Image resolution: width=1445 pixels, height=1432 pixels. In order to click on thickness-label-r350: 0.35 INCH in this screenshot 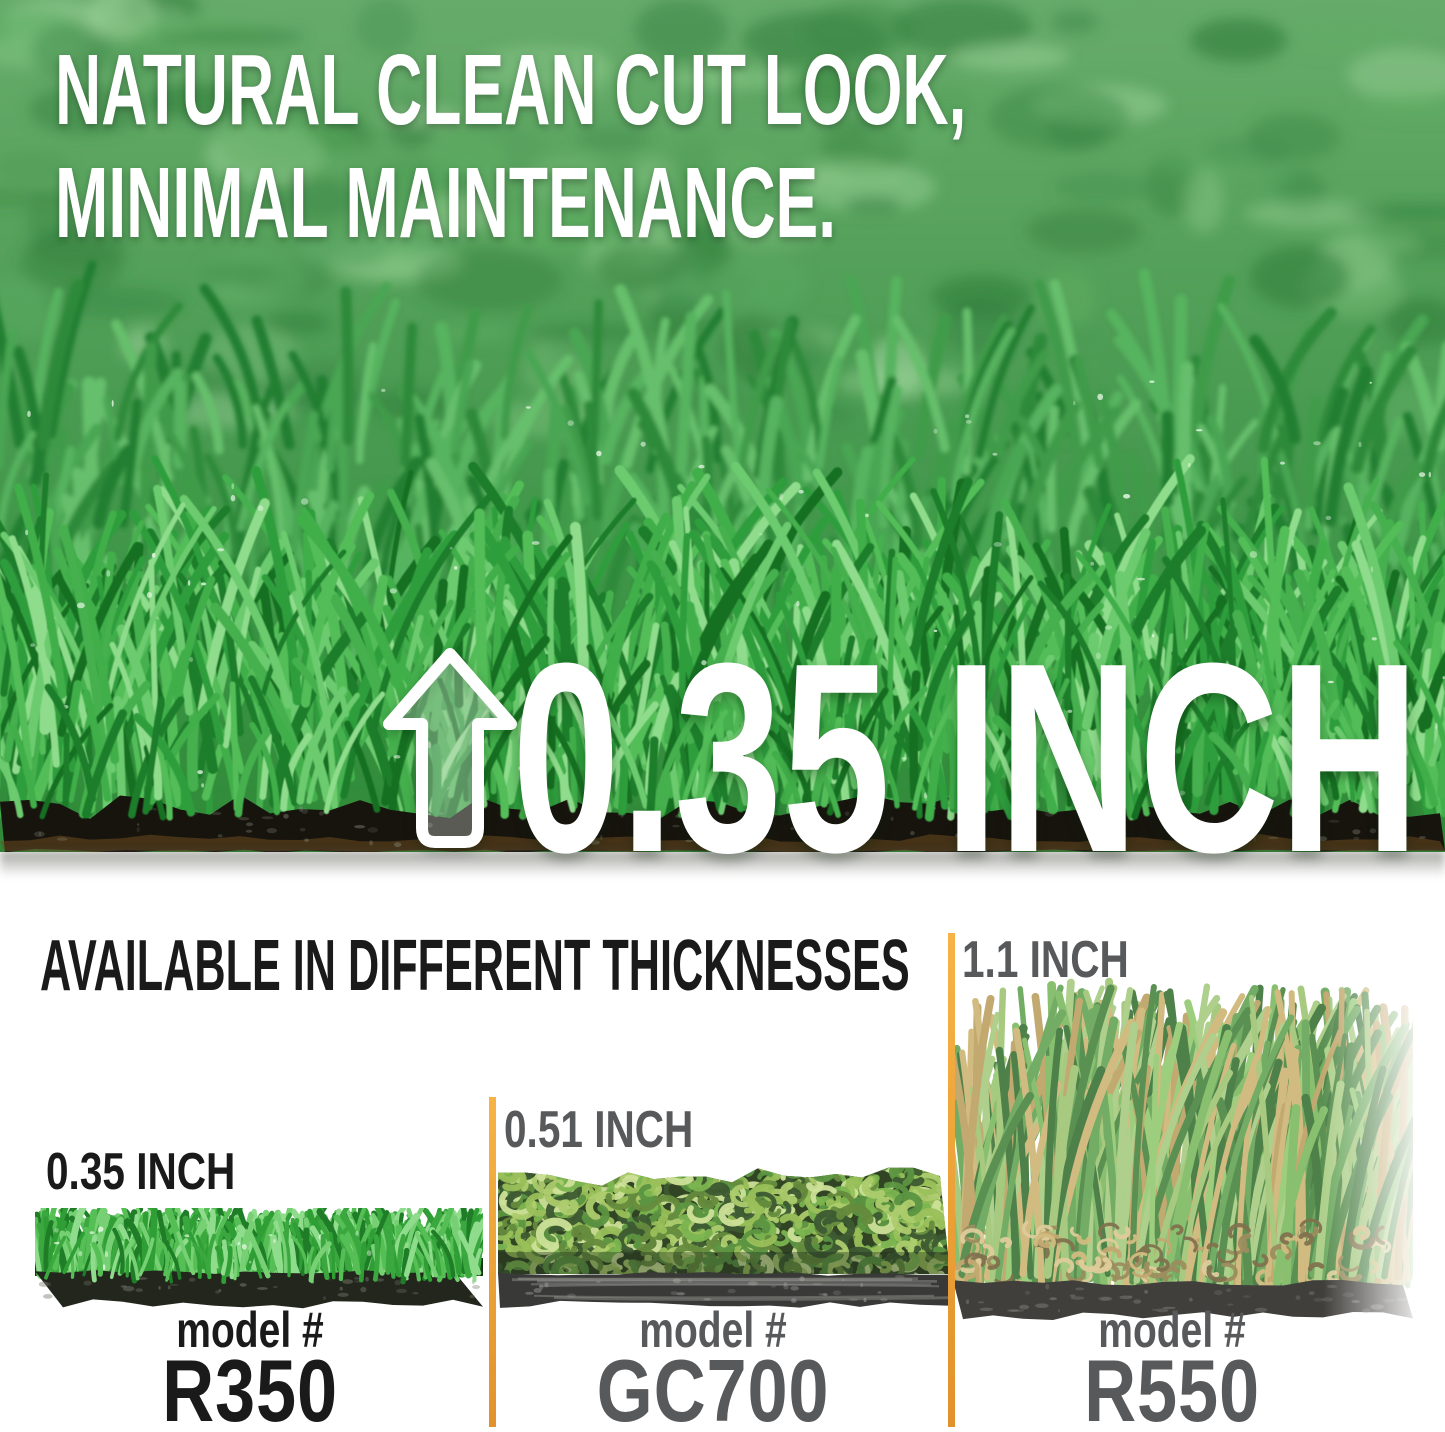, I will do `click(141, 1172)`.